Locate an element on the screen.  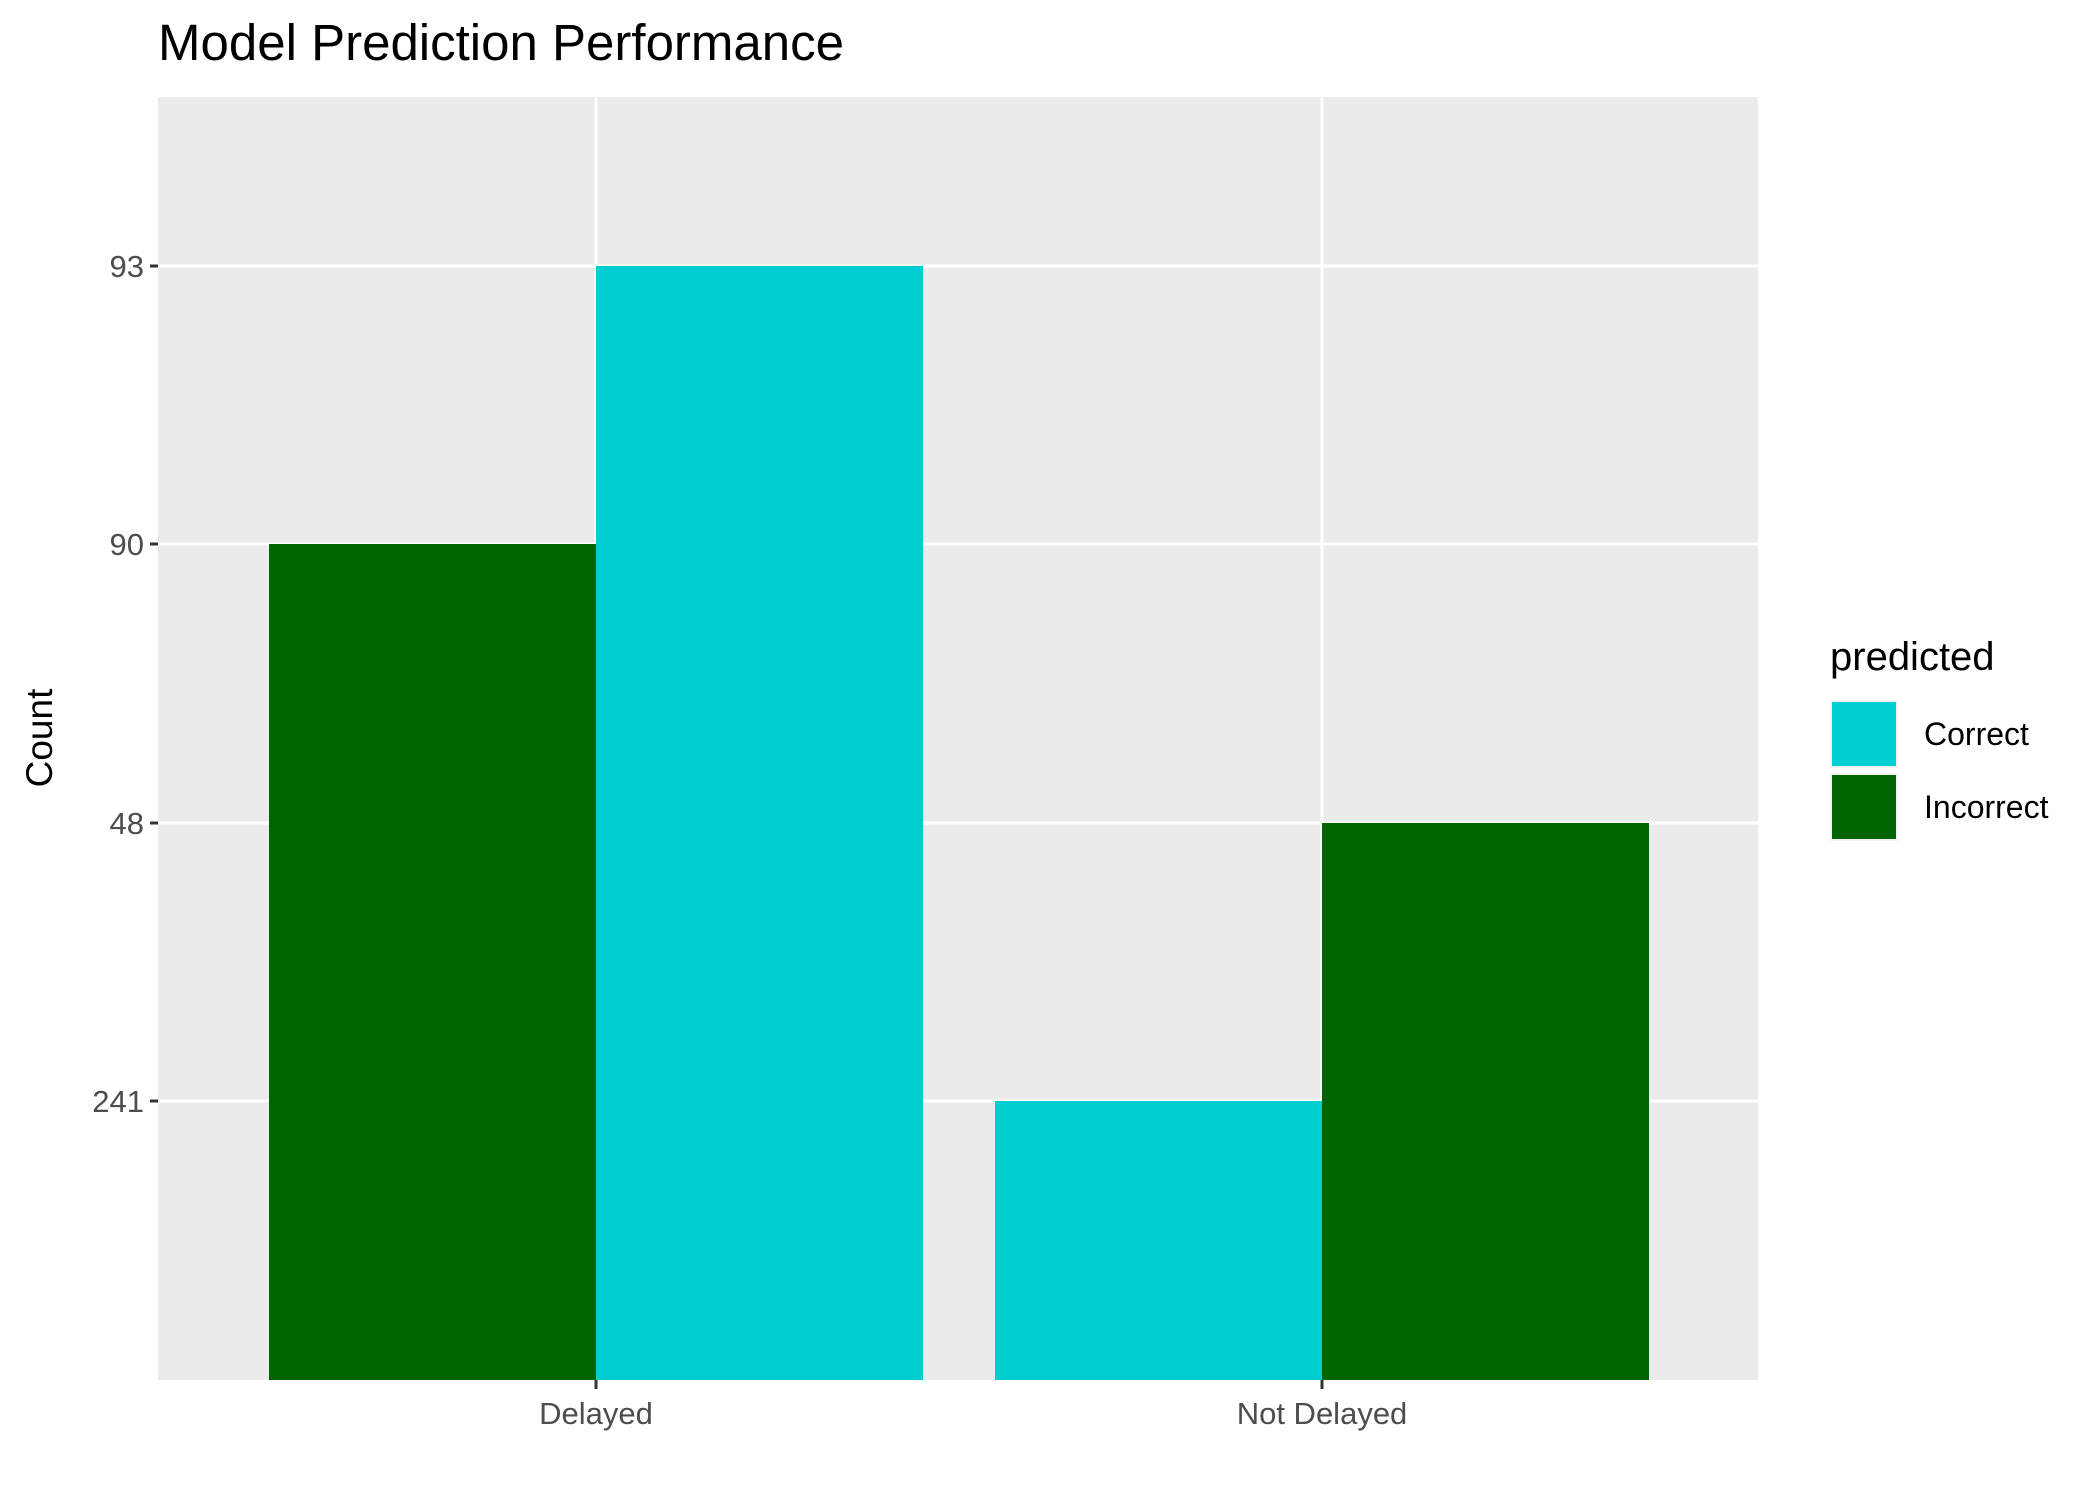
legend: predicted Correct Incorrect is located at coordinates (1939, 738).